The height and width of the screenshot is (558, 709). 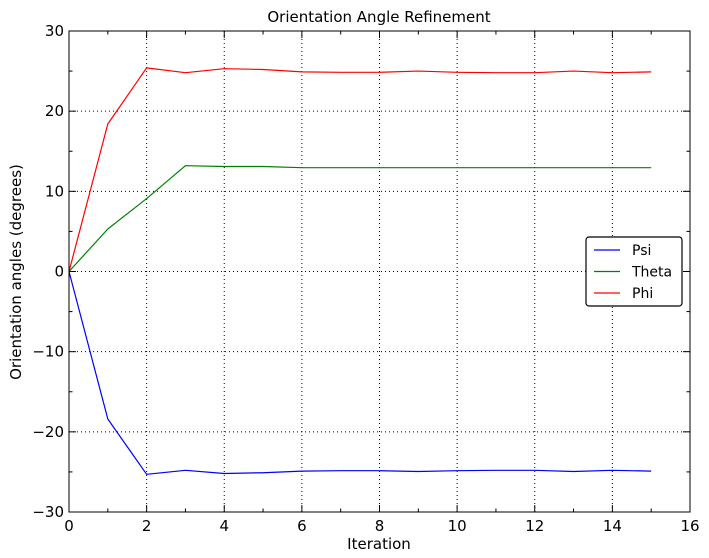 What do you see at coordinates (302, 526) in the screenshot?
I see `x-tick-label: 6` at bounding box center [302, 526].